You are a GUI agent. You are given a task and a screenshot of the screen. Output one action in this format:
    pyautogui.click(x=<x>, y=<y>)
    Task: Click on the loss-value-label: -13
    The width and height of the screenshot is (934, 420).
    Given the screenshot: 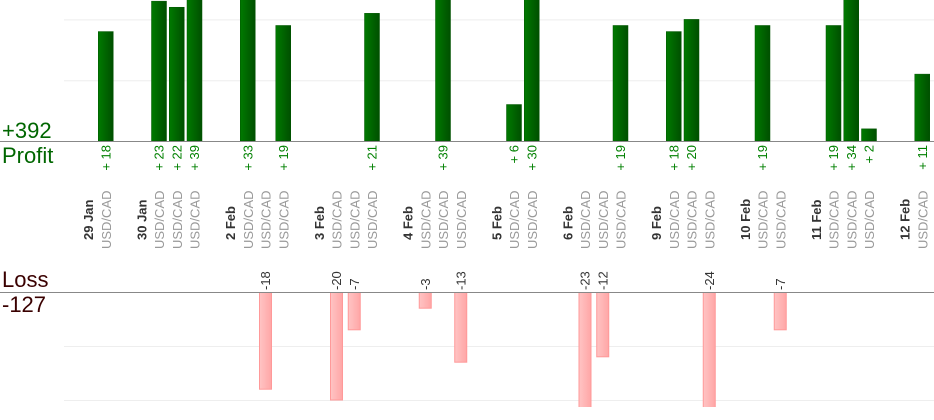 What is the action you would take?
    pyautogui.click(x=460, y=280)
    